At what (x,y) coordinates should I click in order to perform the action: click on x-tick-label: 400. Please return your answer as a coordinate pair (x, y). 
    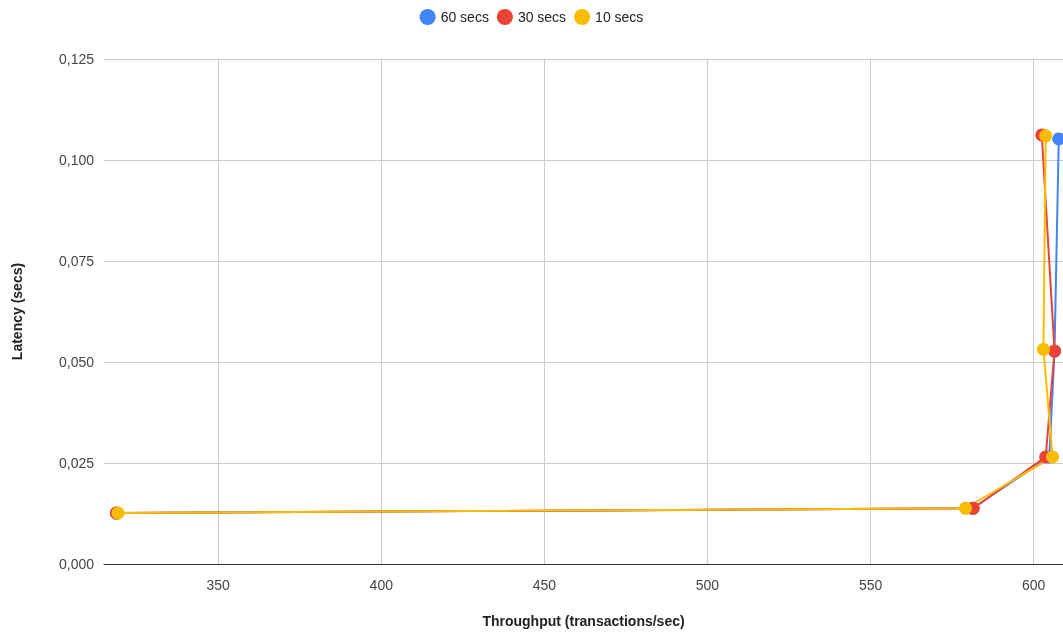
    Looking at the image, I should click on (381, 585).